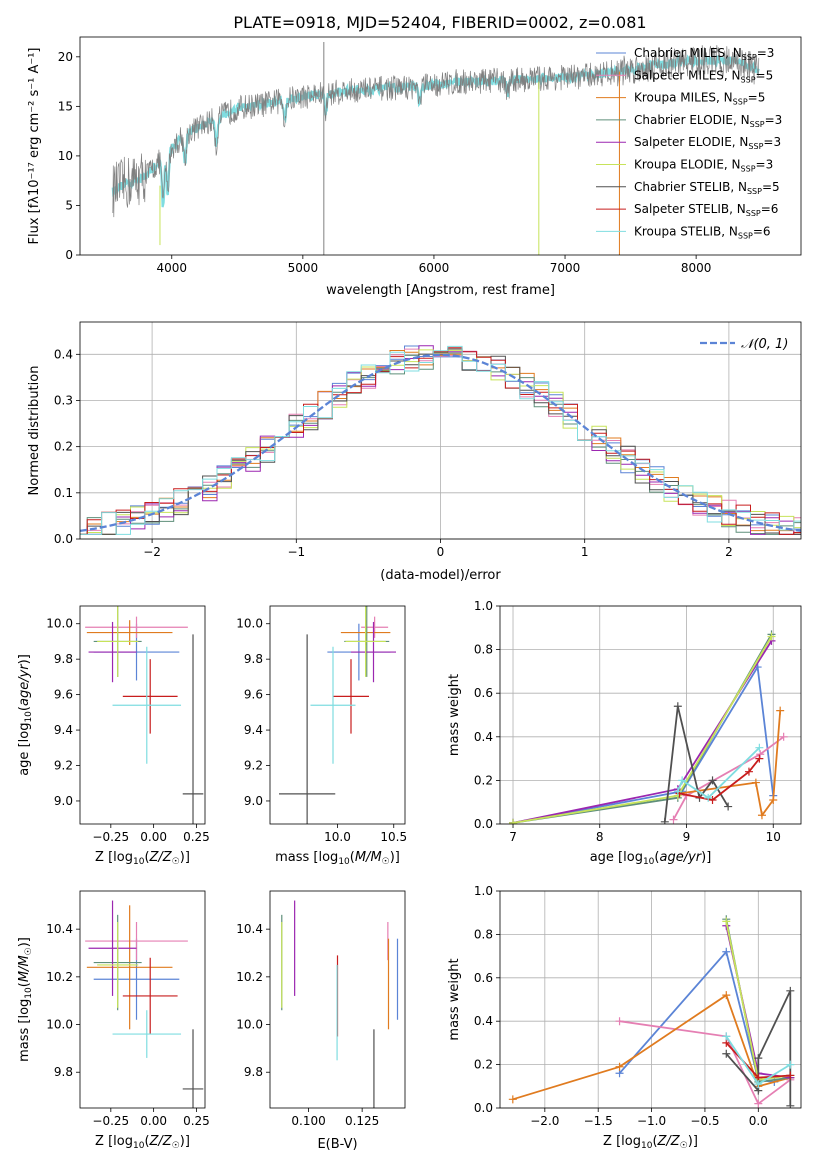 The width and height of the screenshot is (819, 1170). Describe the element at coordinates (704, 54) in the screenshot. I see `legend-entry: Chabrier MILES, NSSP=3` at that location.